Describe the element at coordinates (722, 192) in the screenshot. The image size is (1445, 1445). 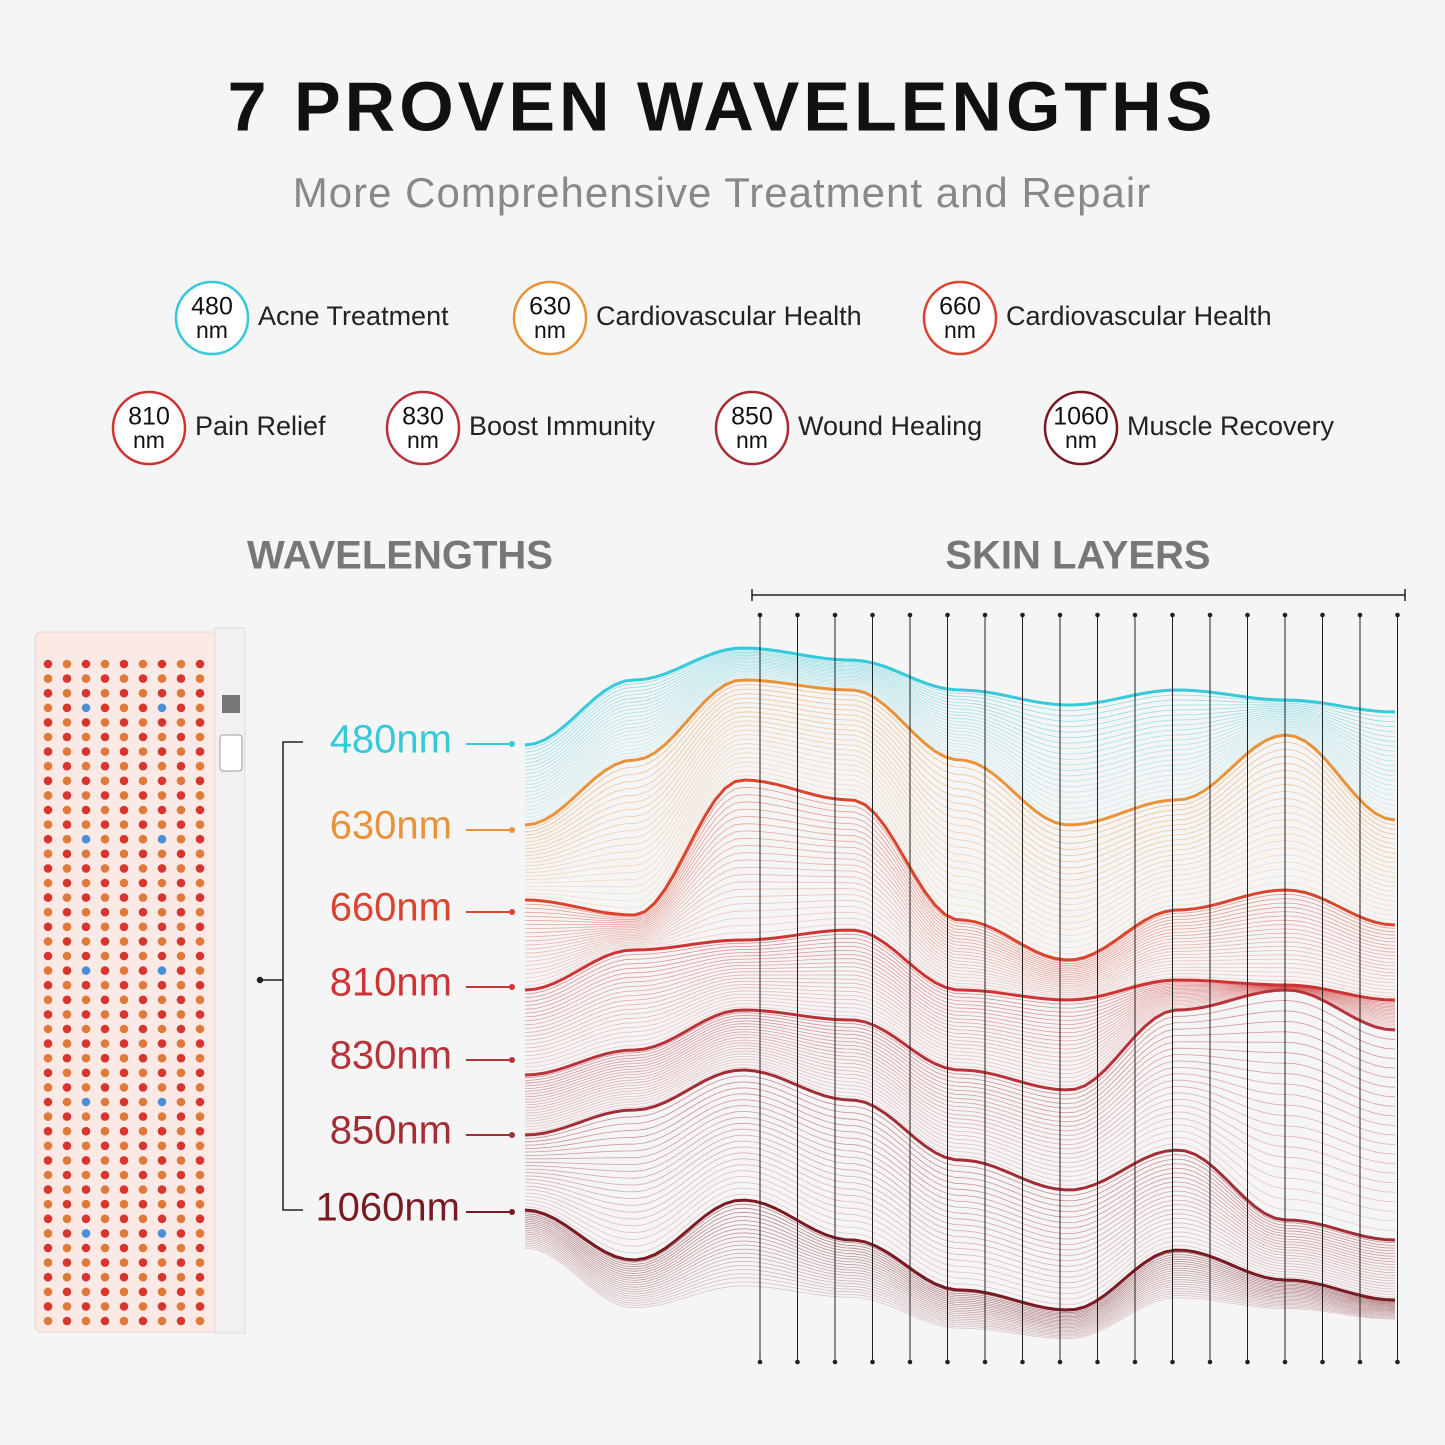
I see `subtitle: More Comprehensive Treatment and Repair` at that location.